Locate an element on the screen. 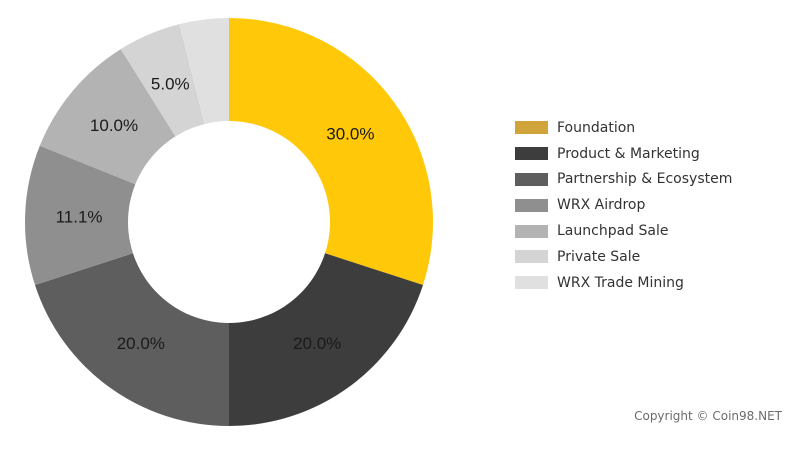  slice-value-label: 5.0% is located at coordinates (170, 83).